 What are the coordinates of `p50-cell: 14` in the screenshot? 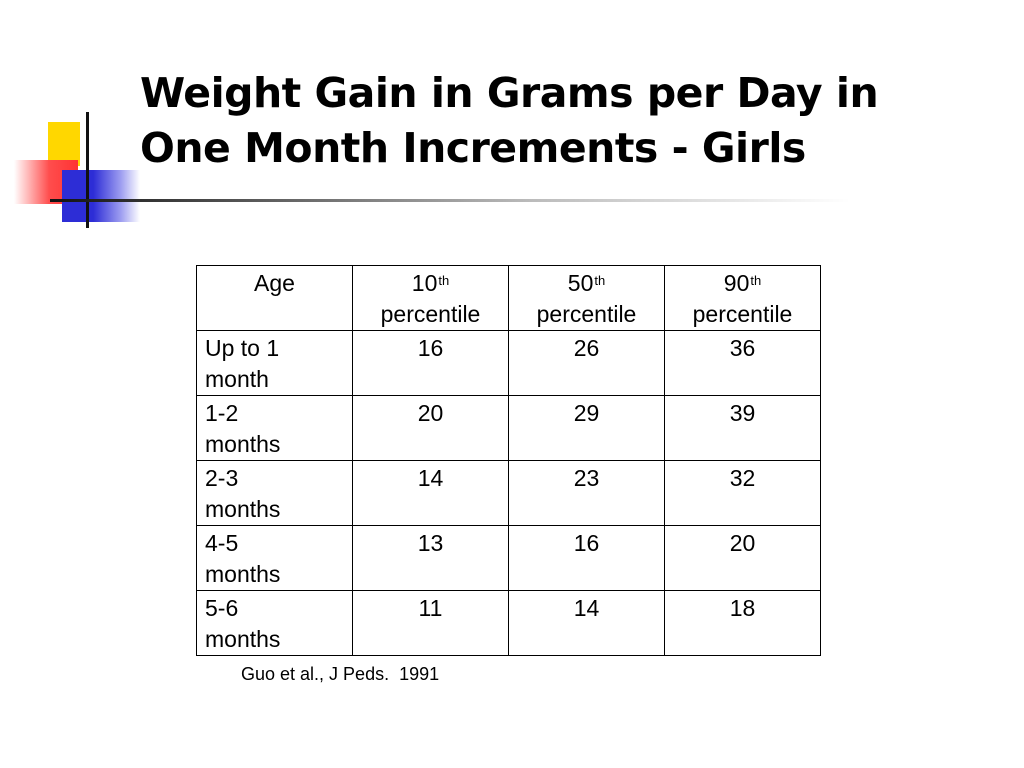 It's located at (586, 623).